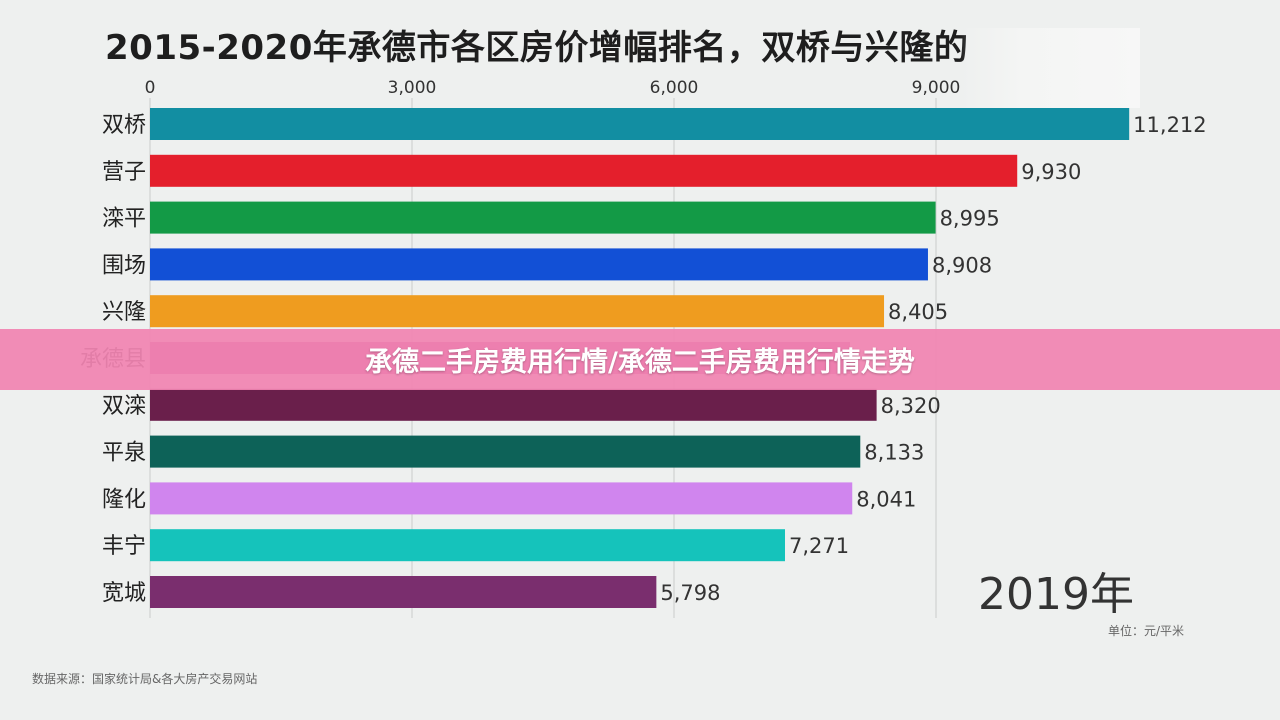 The width and height of the screenshot is (1280, 720). I want to click on value-label: 7,271, so click(819, 546).